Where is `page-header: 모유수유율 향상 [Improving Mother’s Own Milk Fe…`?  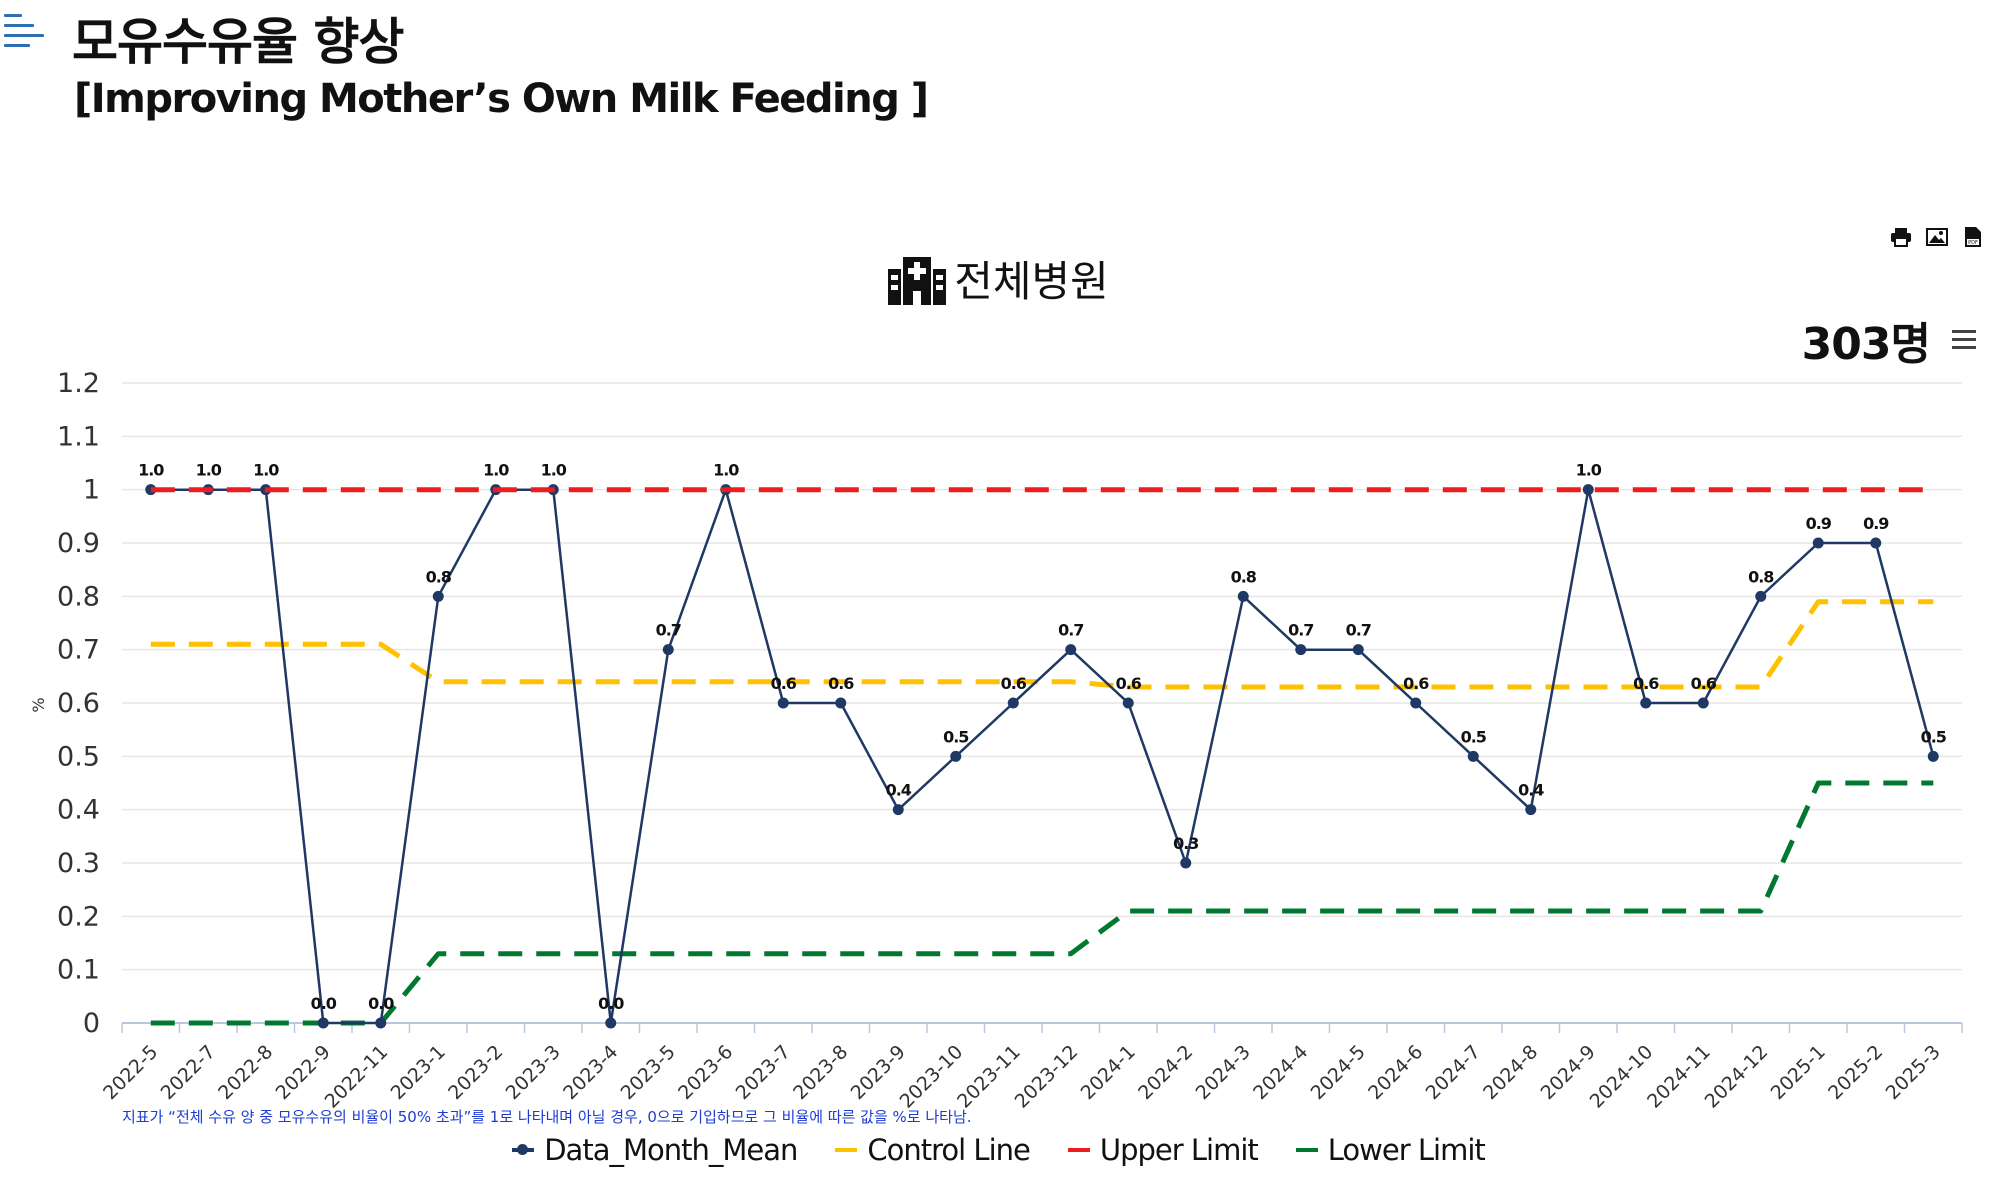 page-header: 모유수유율 향상 [Improving Mother’s Own Milk Fe… is located at coordinates (998, 75).